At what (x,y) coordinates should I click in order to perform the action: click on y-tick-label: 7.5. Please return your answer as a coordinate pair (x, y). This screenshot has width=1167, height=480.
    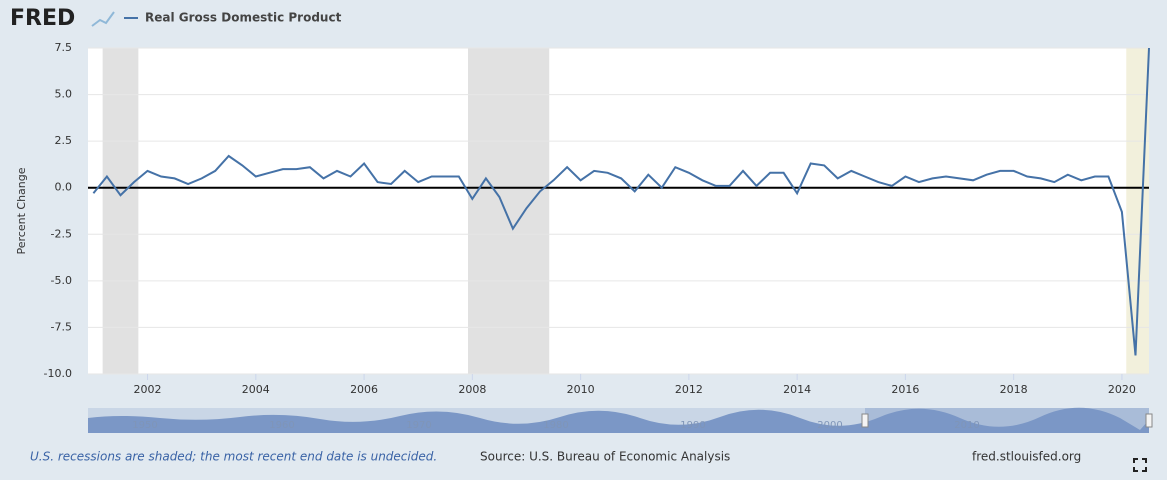
    Looking at the image, I should click on (64, 47).